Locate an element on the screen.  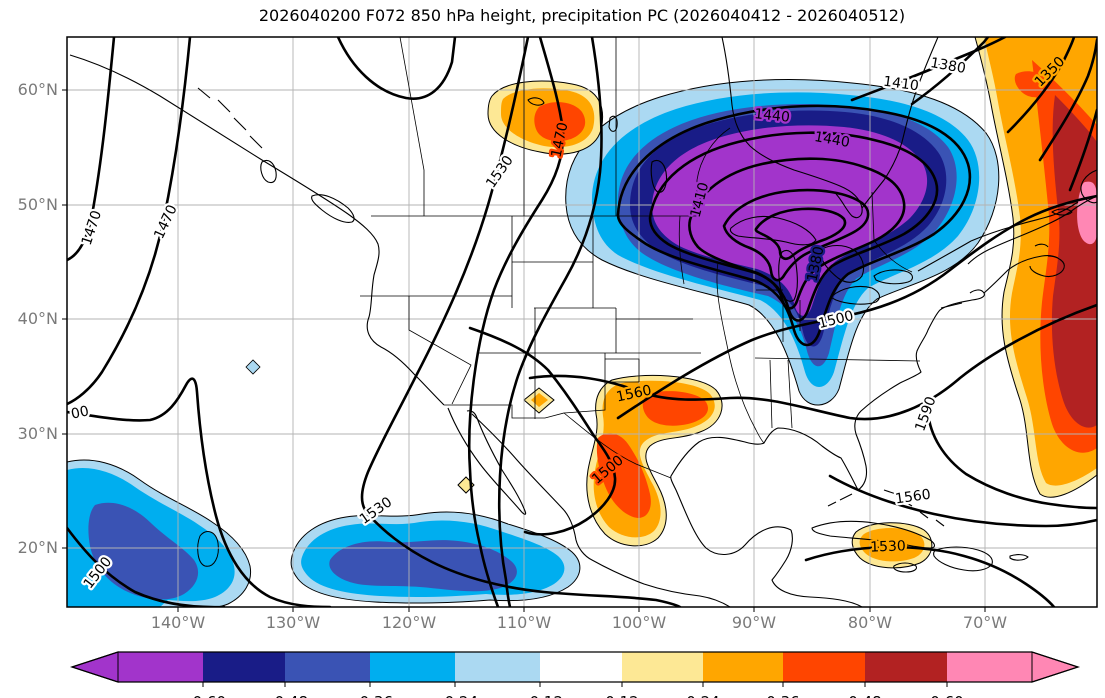
shading-texas-red-sw is located at coordinates (623, 475).